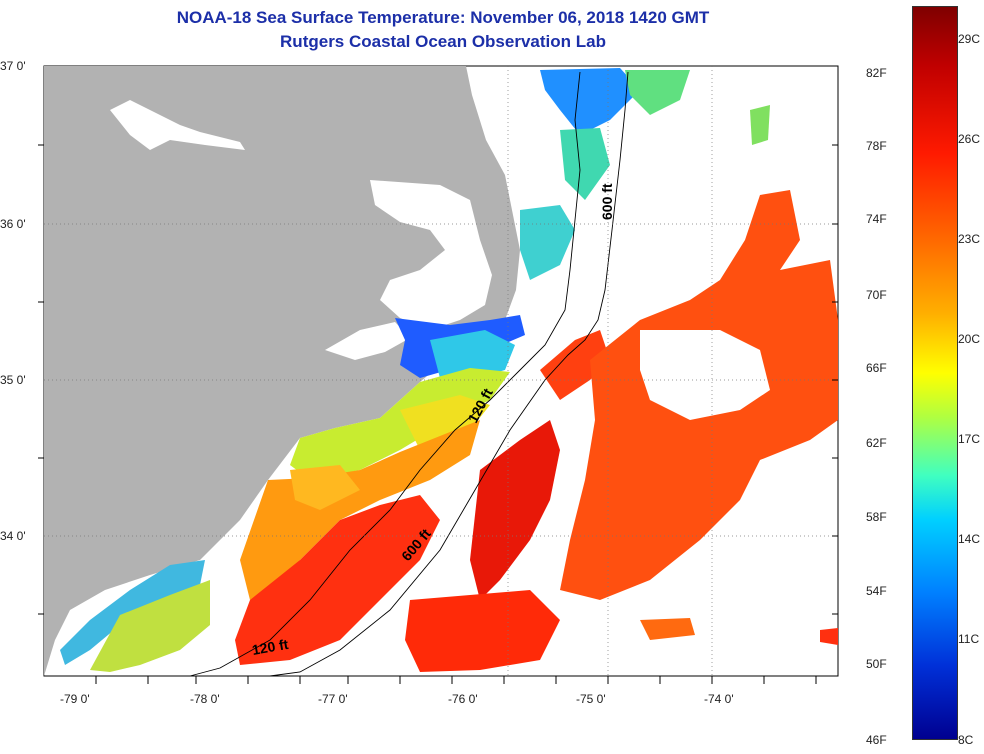  What do you see at coordinates (876, 295) in the screenshot?
I see `colorbar-f-label: 70F` at bounding box center [876, 295].